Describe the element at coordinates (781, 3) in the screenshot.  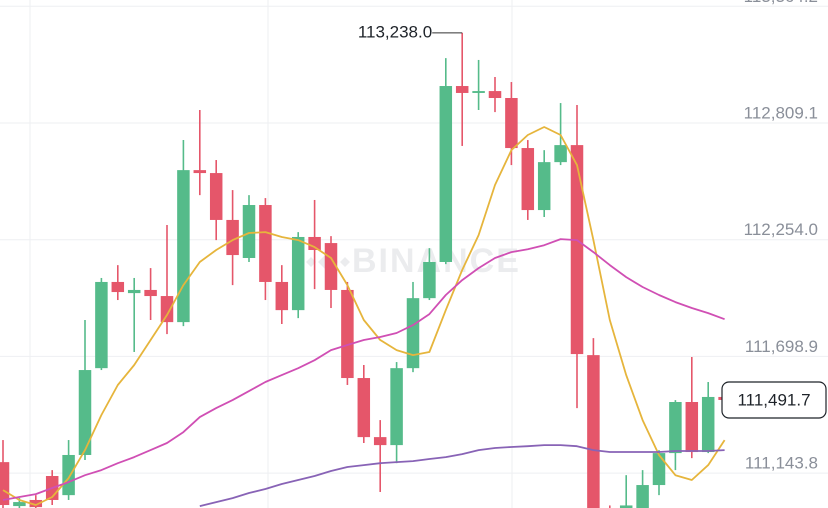
I see `y-tick-label: 113,364.2` at that location.